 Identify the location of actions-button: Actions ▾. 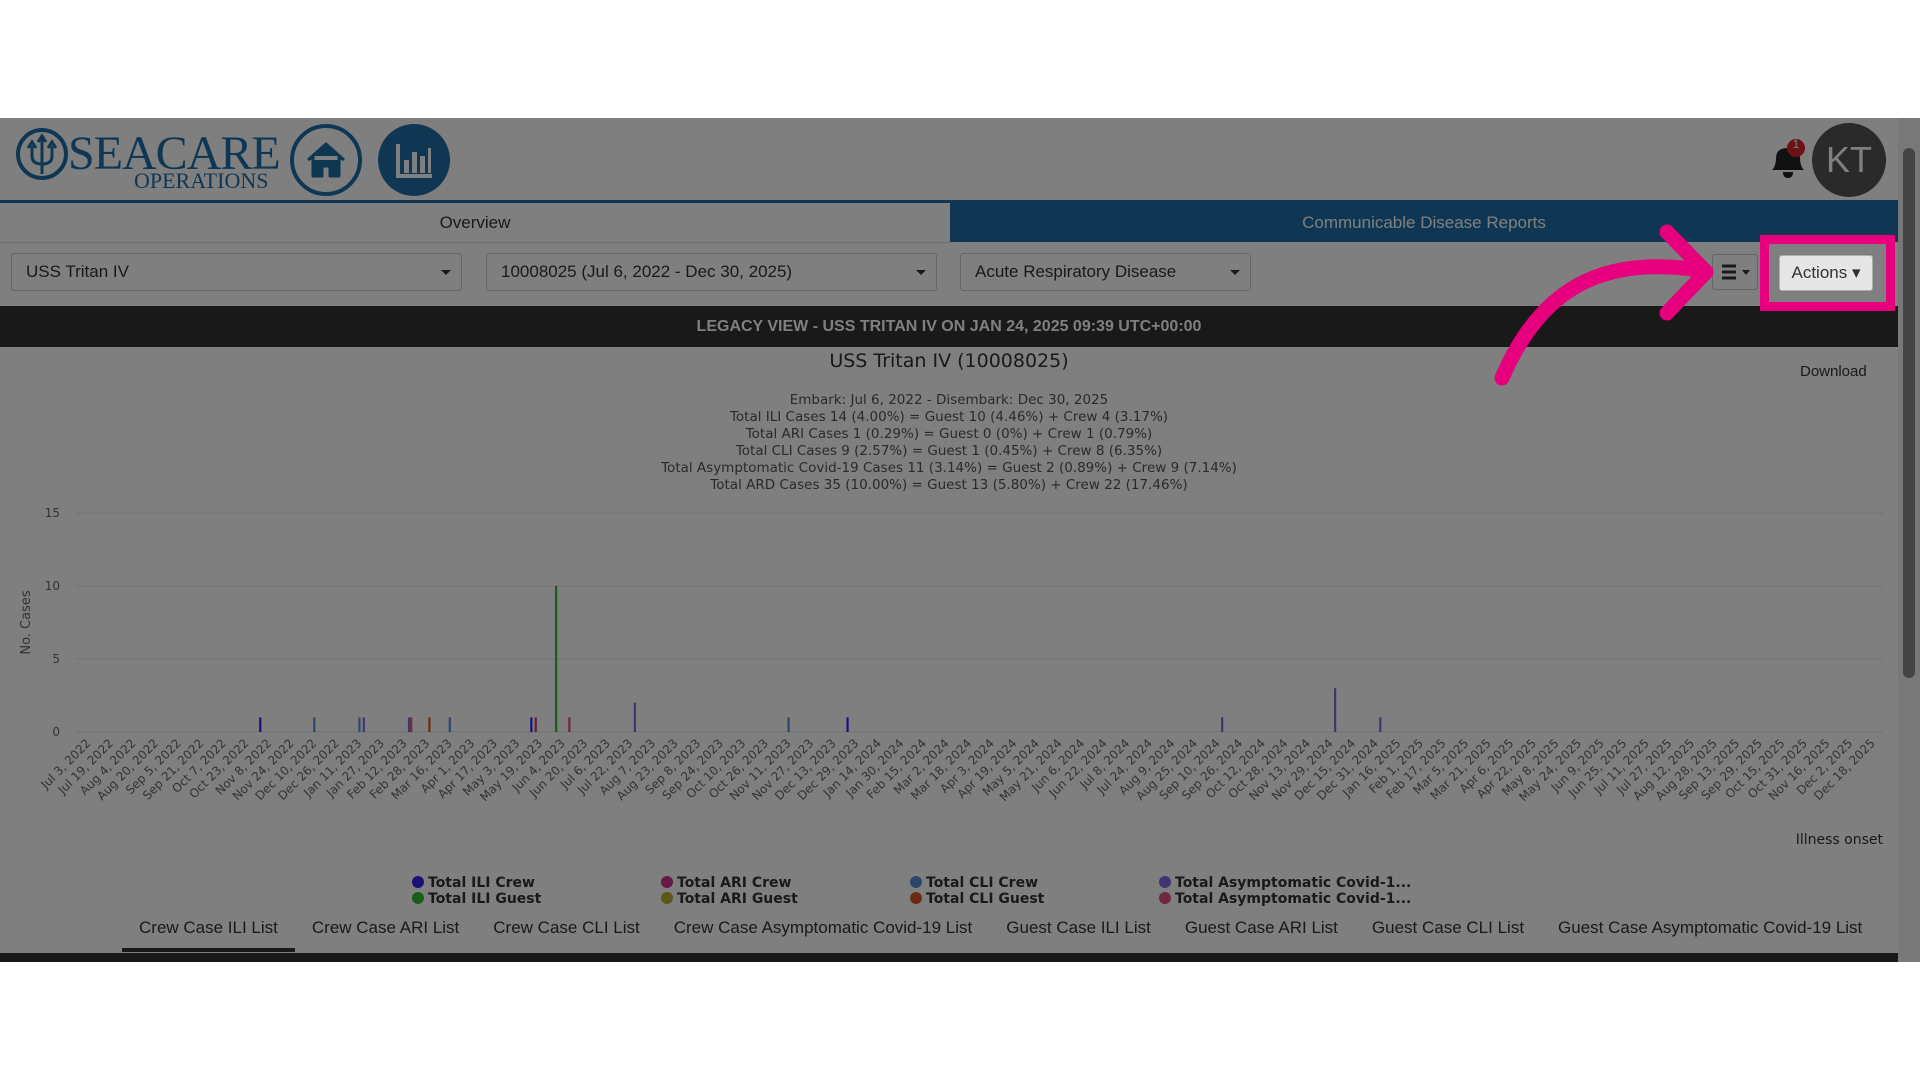
(1826, 273).